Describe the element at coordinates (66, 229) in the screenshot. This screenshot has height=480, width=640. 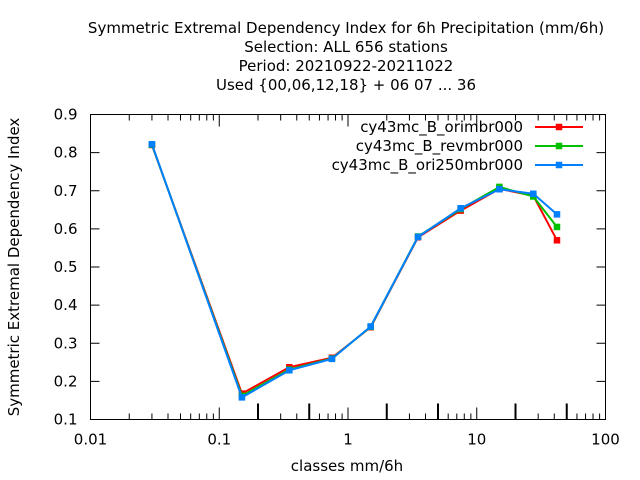
I see `y-tick-label: 0.6` at that location.